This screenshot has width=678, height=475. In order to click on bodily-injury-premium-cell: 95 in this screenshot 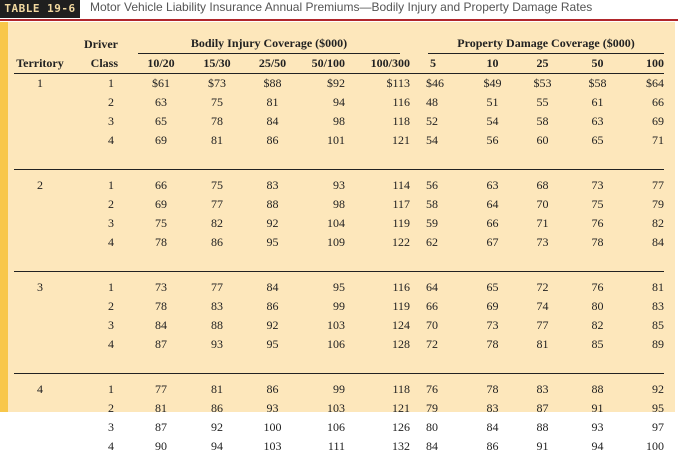, I will do `click(272, 242)`.